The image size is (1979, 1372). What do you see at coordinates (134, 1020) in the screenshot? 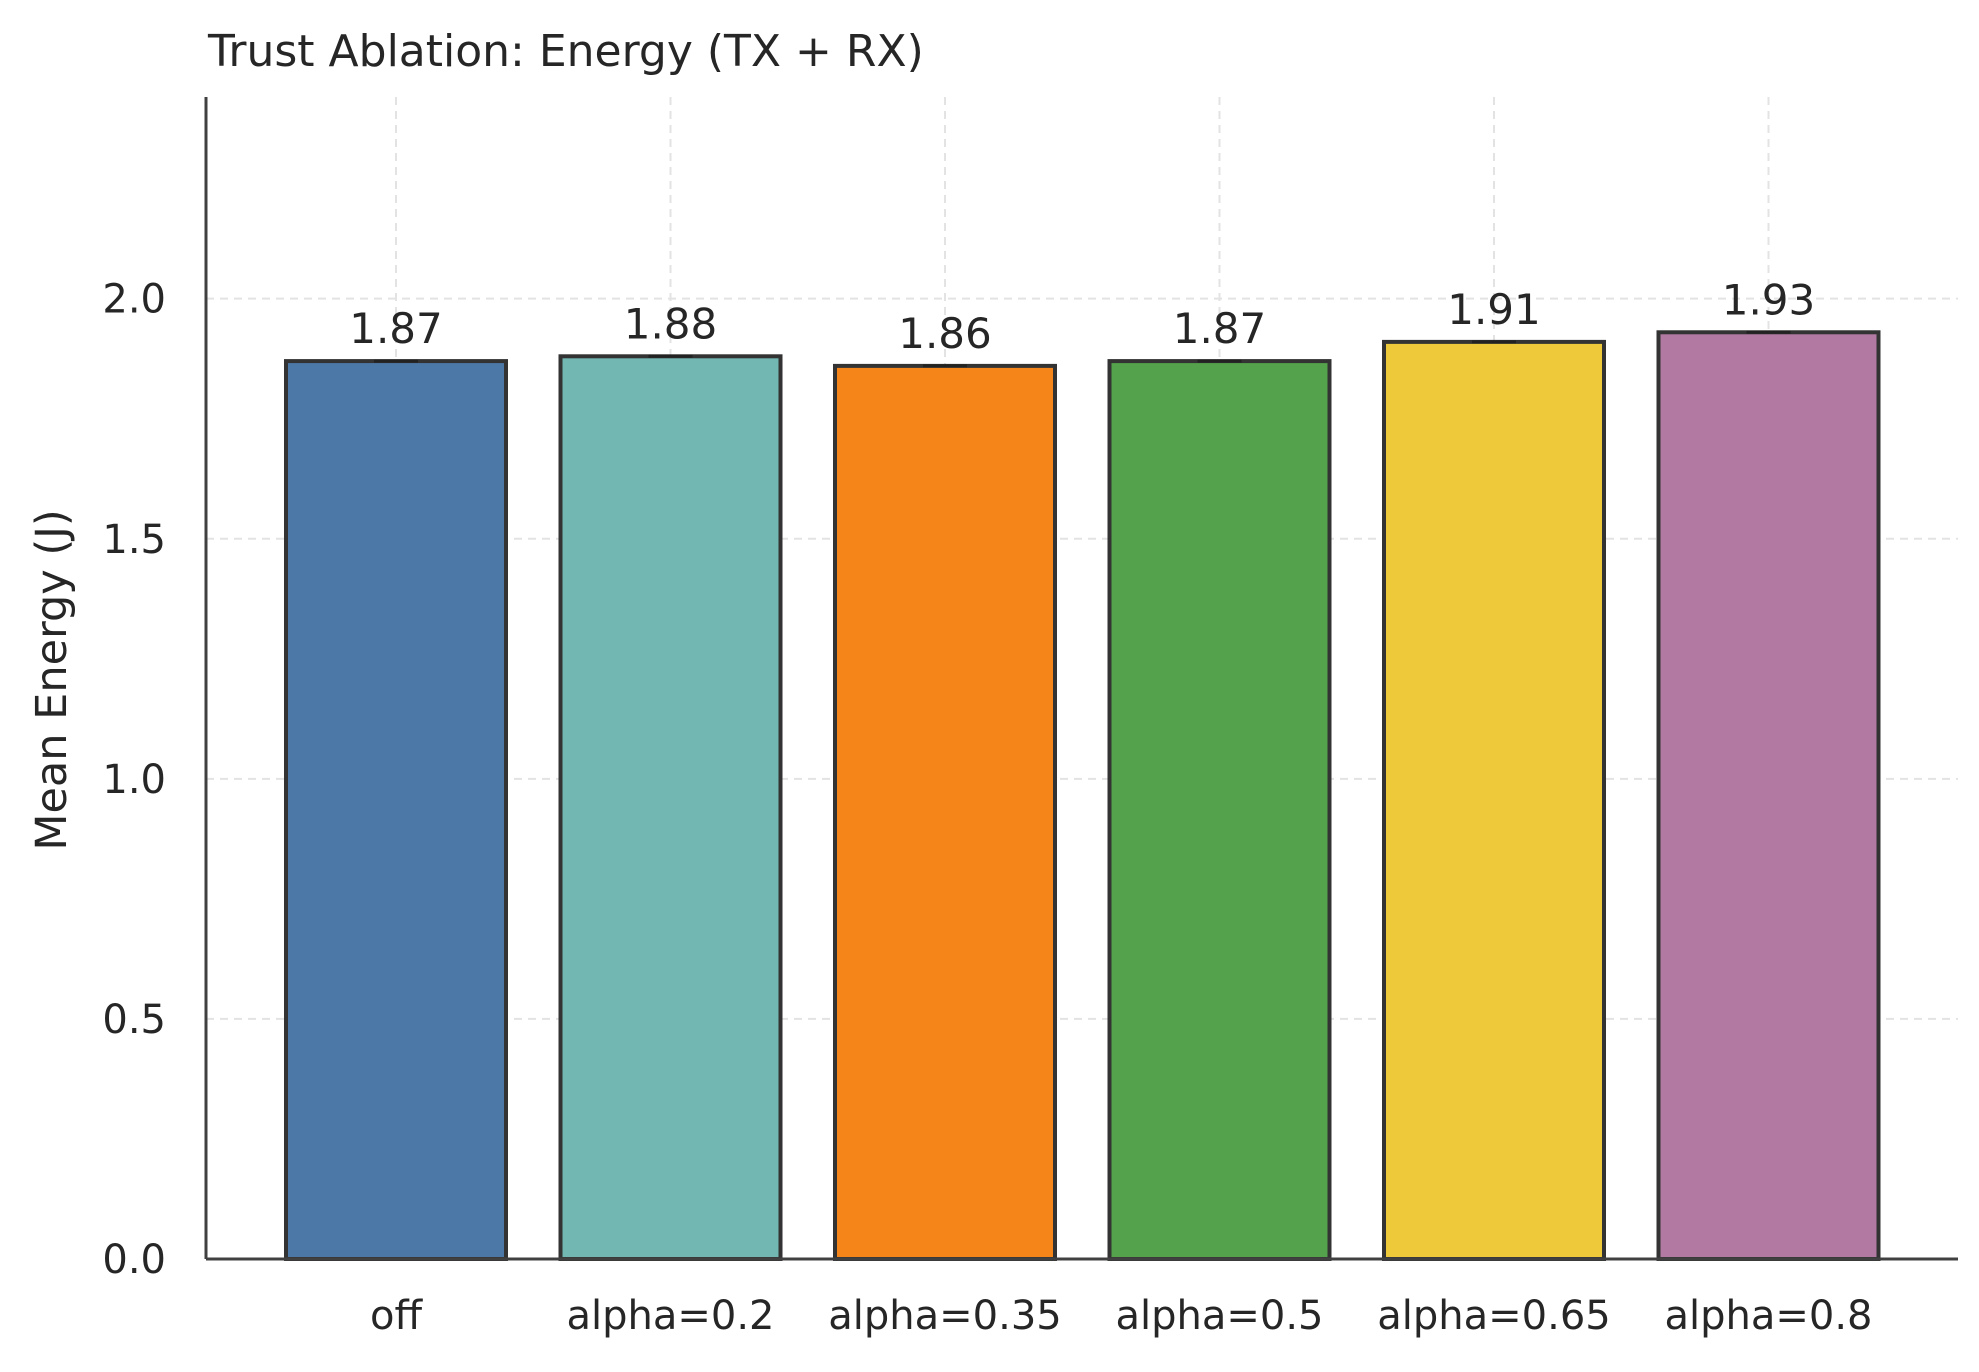
I see `y-tick-label: 0.5` at bounding box center [134, 1020].